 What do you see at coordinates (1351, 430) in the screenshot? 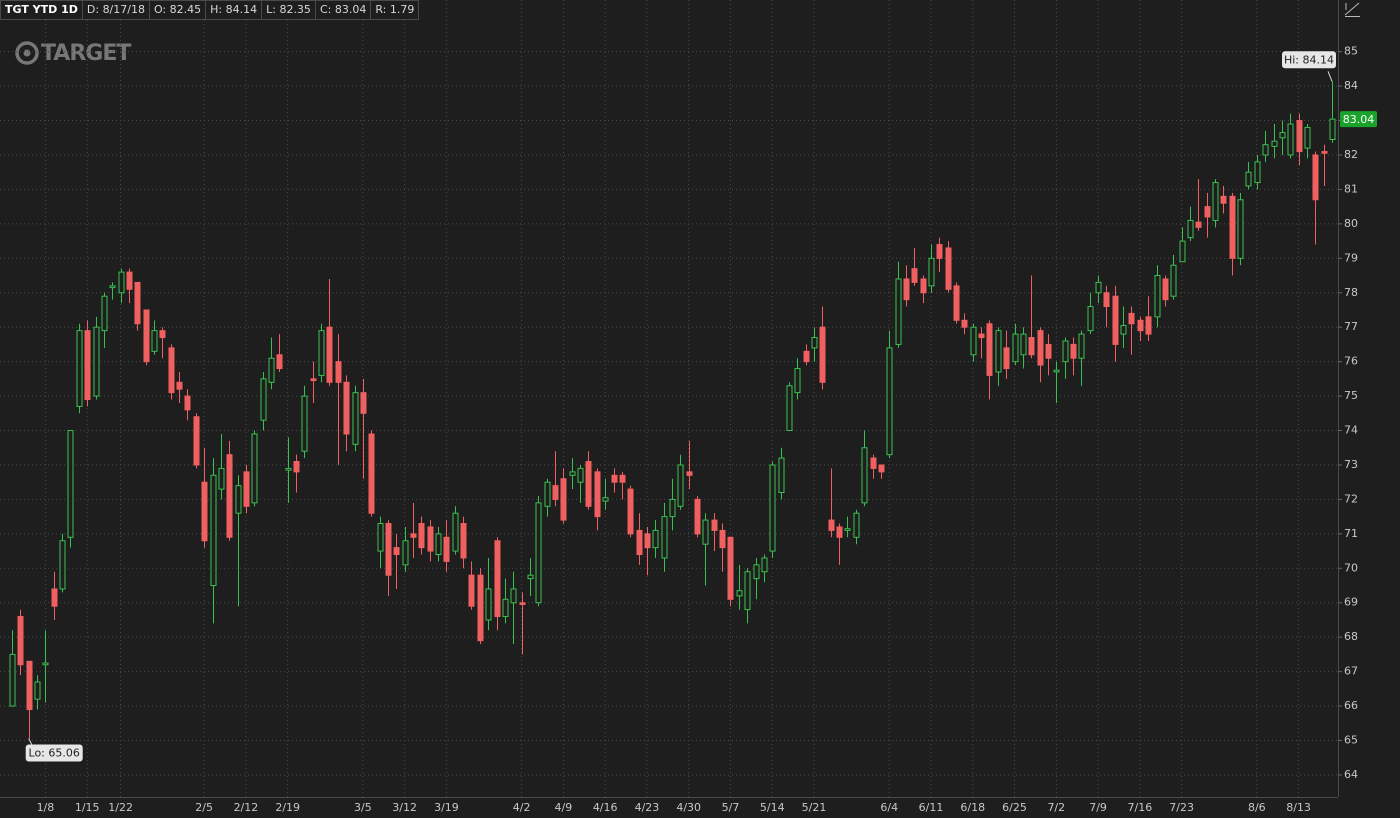
I see `y-tick-label: 74` at bounding box center [1351, 430].